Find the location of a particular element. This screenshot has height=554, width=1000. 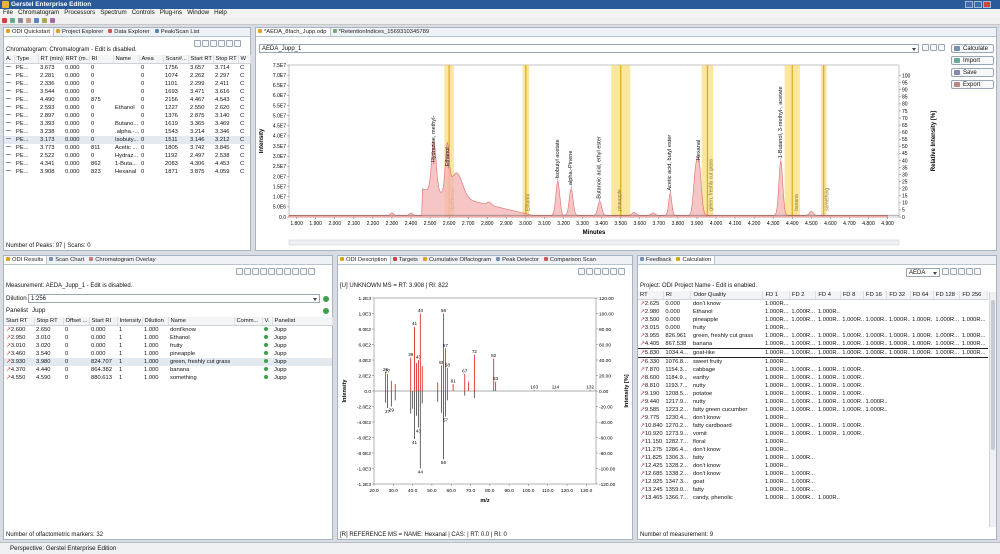

tab-odi-results: ODI Results is located at coordinates (26, 260).